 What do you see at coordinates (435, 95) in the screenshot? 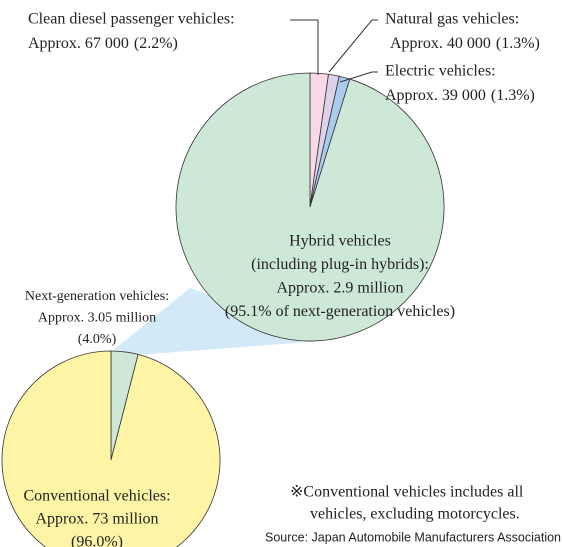
I see `slice-count: Approx. 39 000` at bounding box center [435, 95].